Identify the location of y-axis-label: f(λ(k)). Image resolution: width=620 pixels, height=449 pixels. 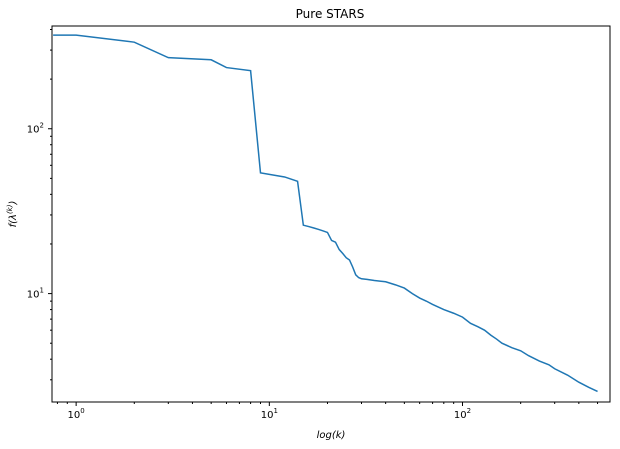
(12, 214).